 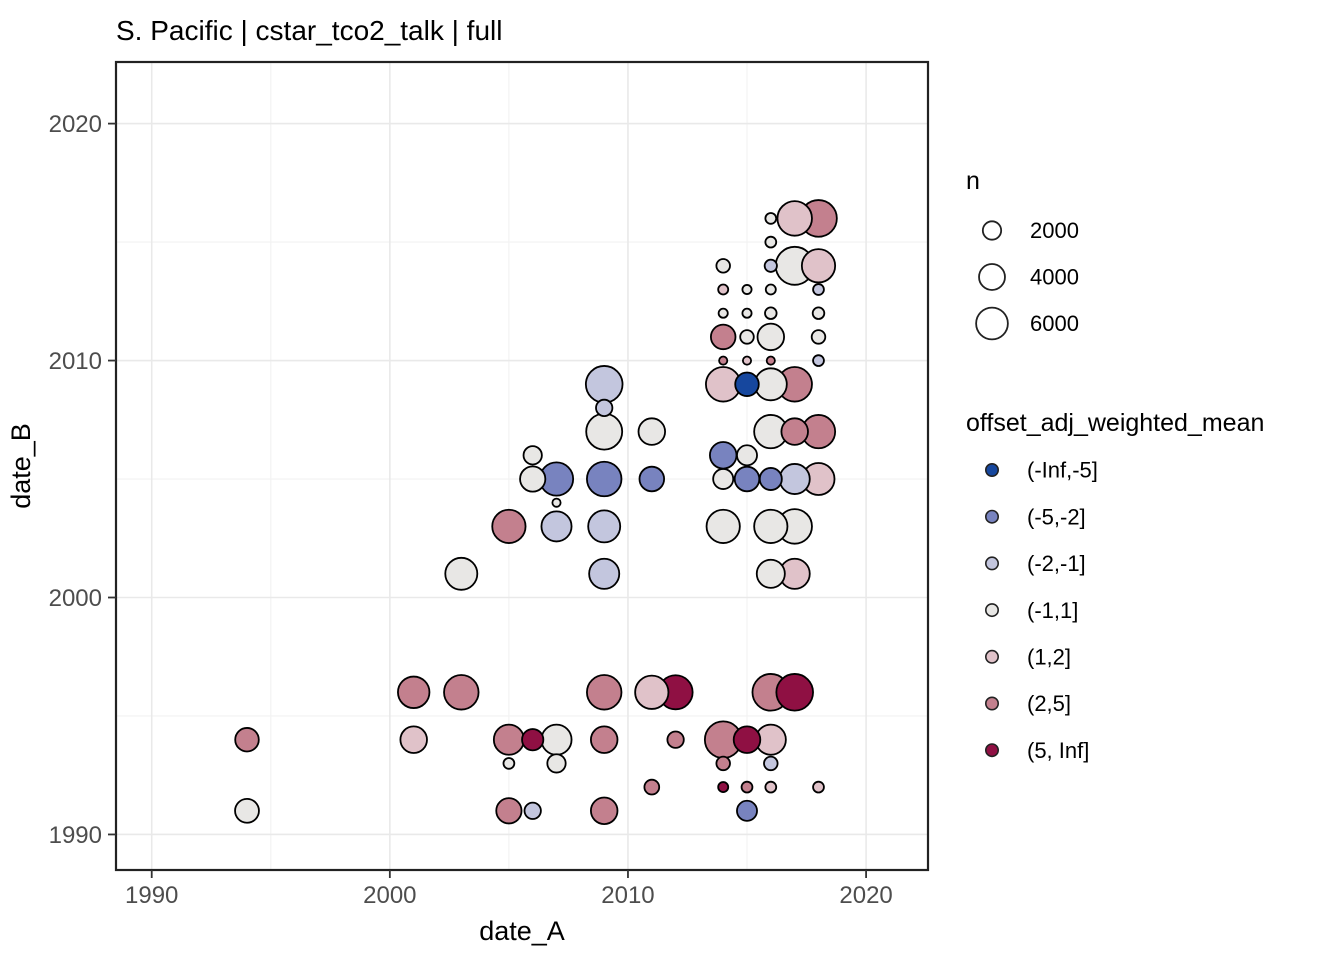 What do you see at coordinates (1052, 610) in the screenshot?
I see `color-legend-label: (-1,1]` at bounding box center [1052, 610].